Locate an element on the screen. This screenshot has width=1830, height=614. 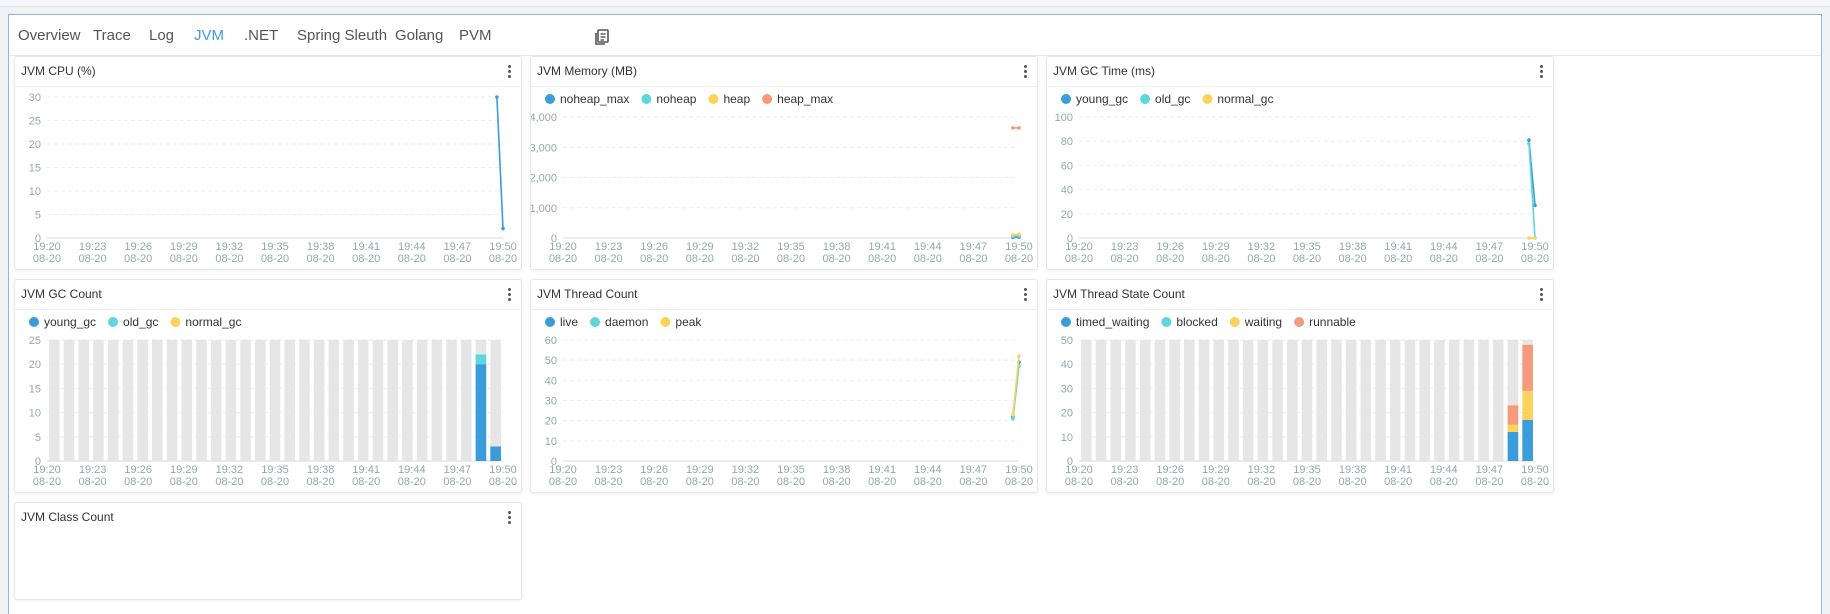
x-tick-time: 19:44 is located at coordinates (1444, 470).